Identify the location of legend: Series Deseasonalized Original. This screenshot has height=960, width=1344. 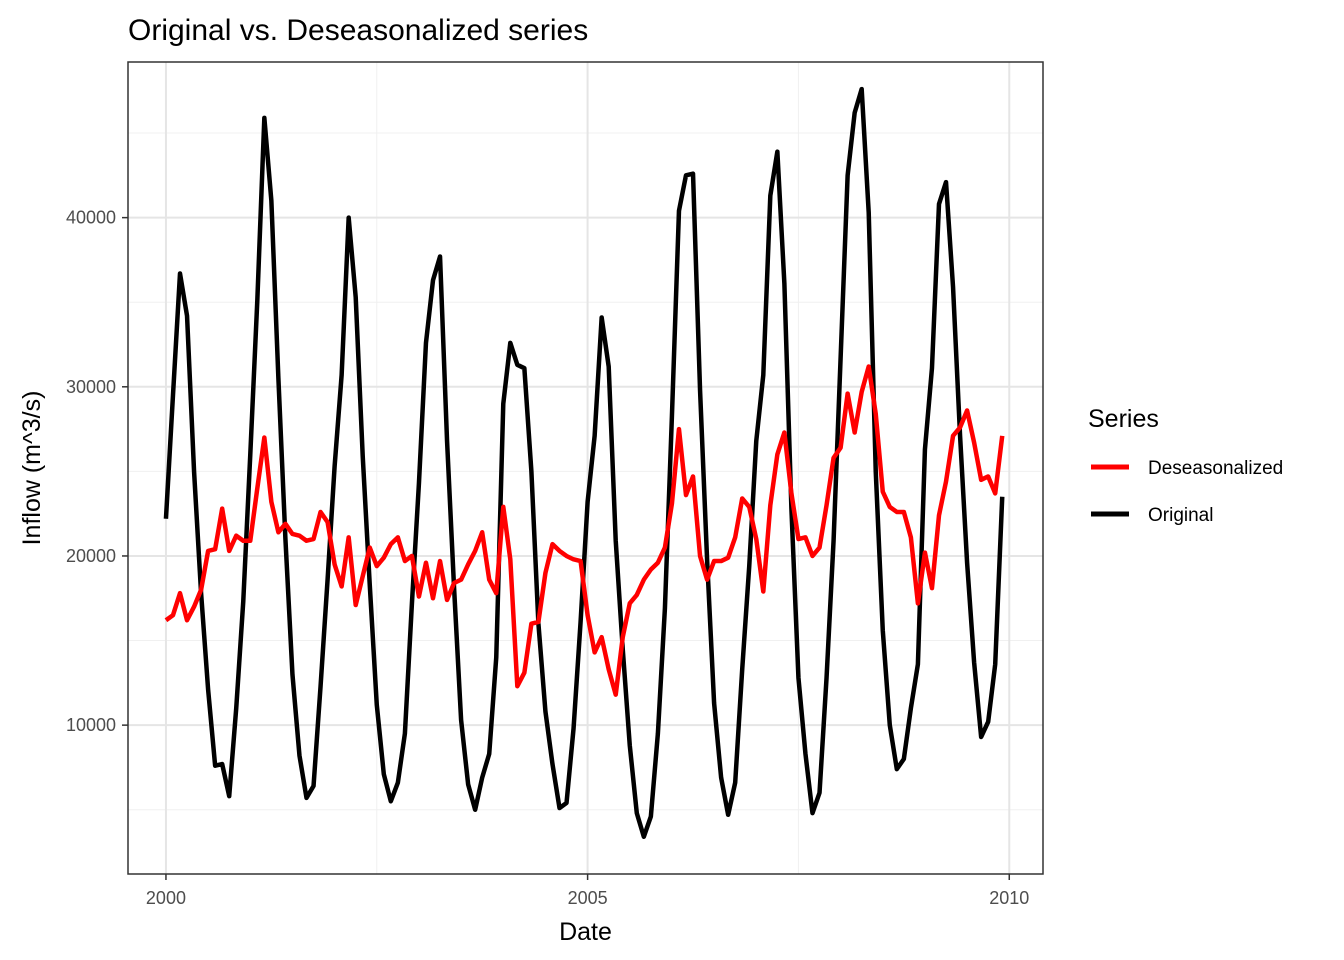
(1185, 465).